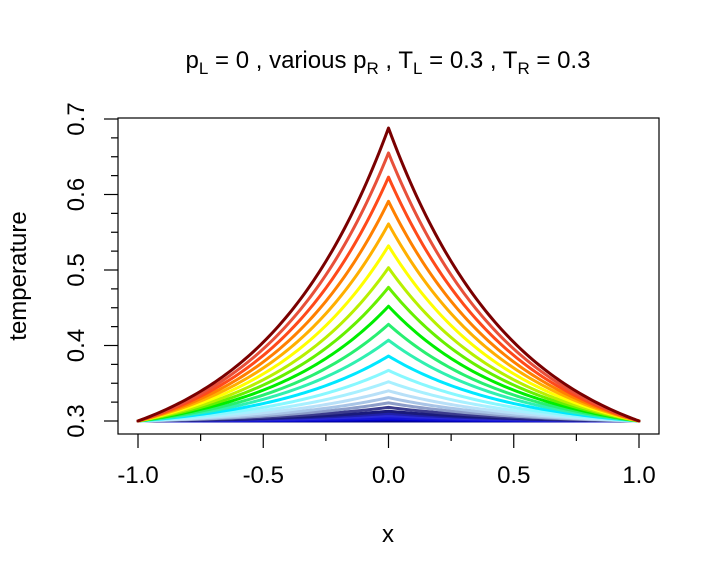 Image resolution: width=720 pixels, height=580 pixels. Describe the element at coordinates (18, 275) in the screenshot. I see `y-axis-label: temperature` at that location.